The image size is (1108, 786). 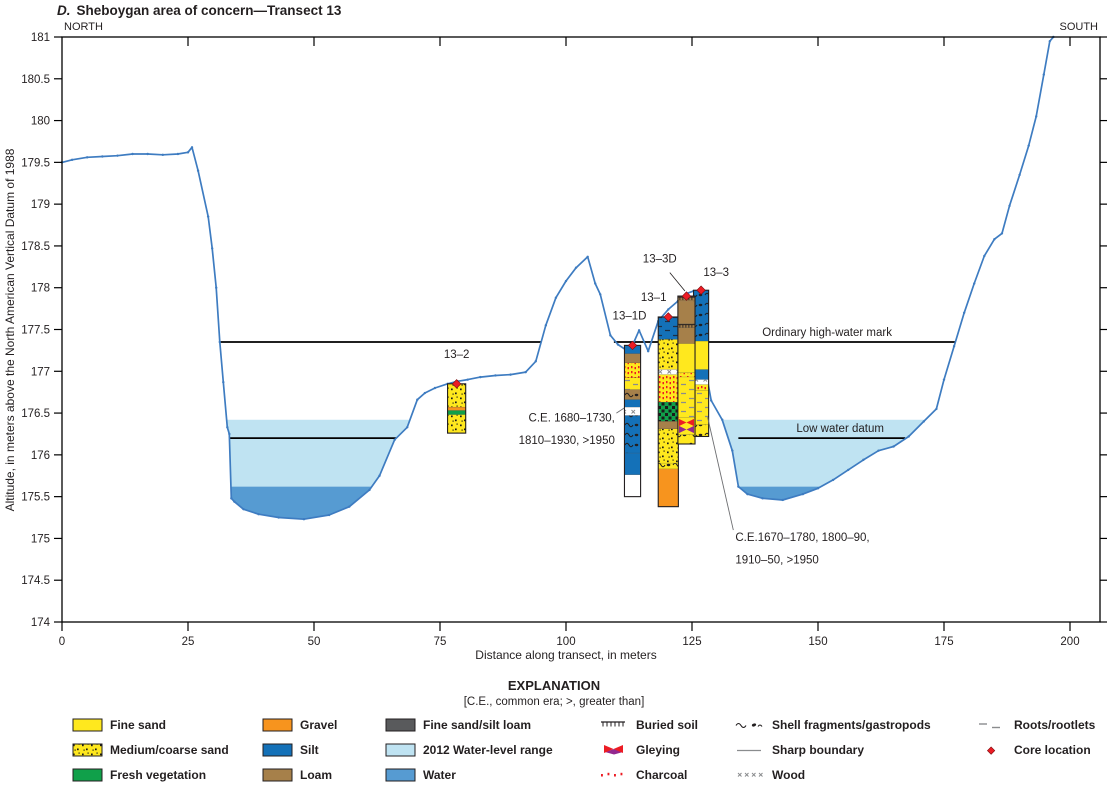 I want to click on svg-text: 0, so click(x=62, y=642).